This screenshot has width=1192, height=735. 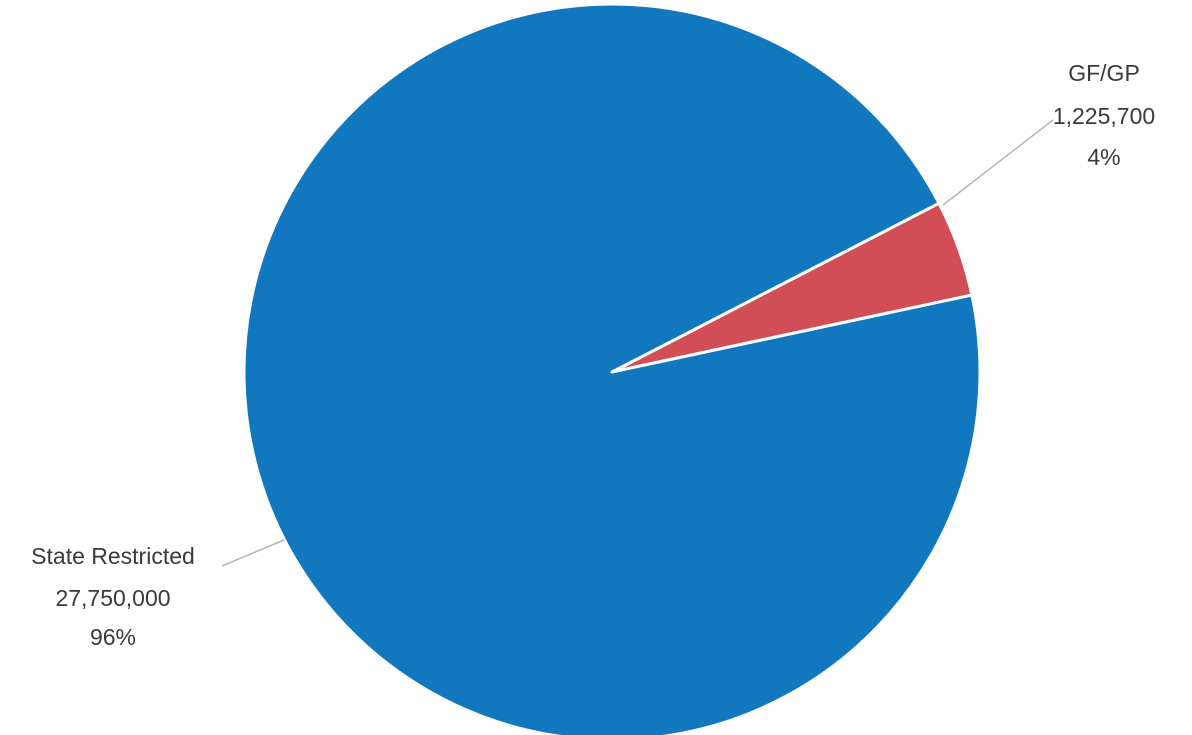 I want to click on data-label-state-restricted-percent: 96%, so click(x=113, y=637).